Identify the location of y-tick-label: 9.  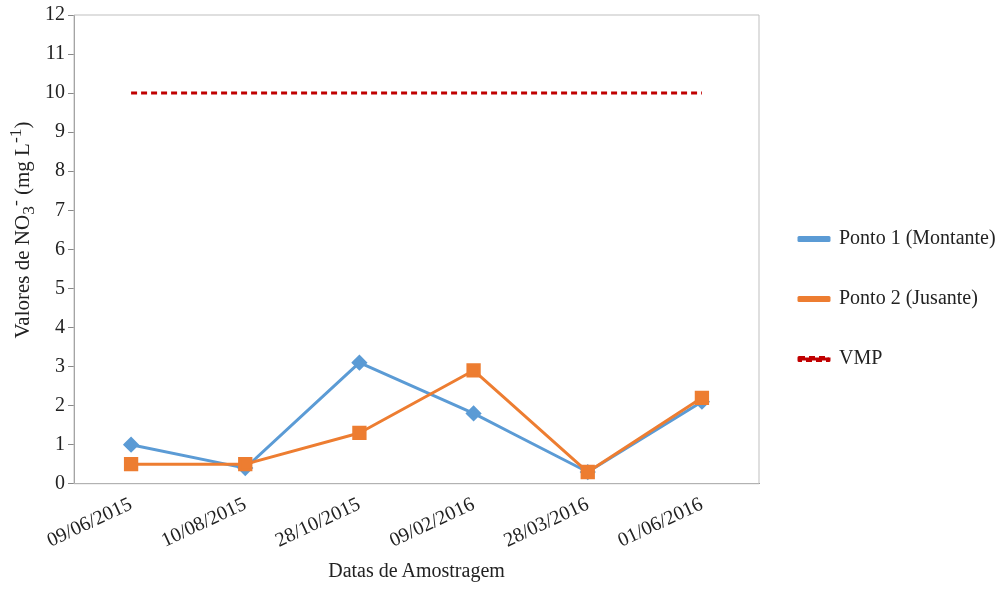
(60, 130).